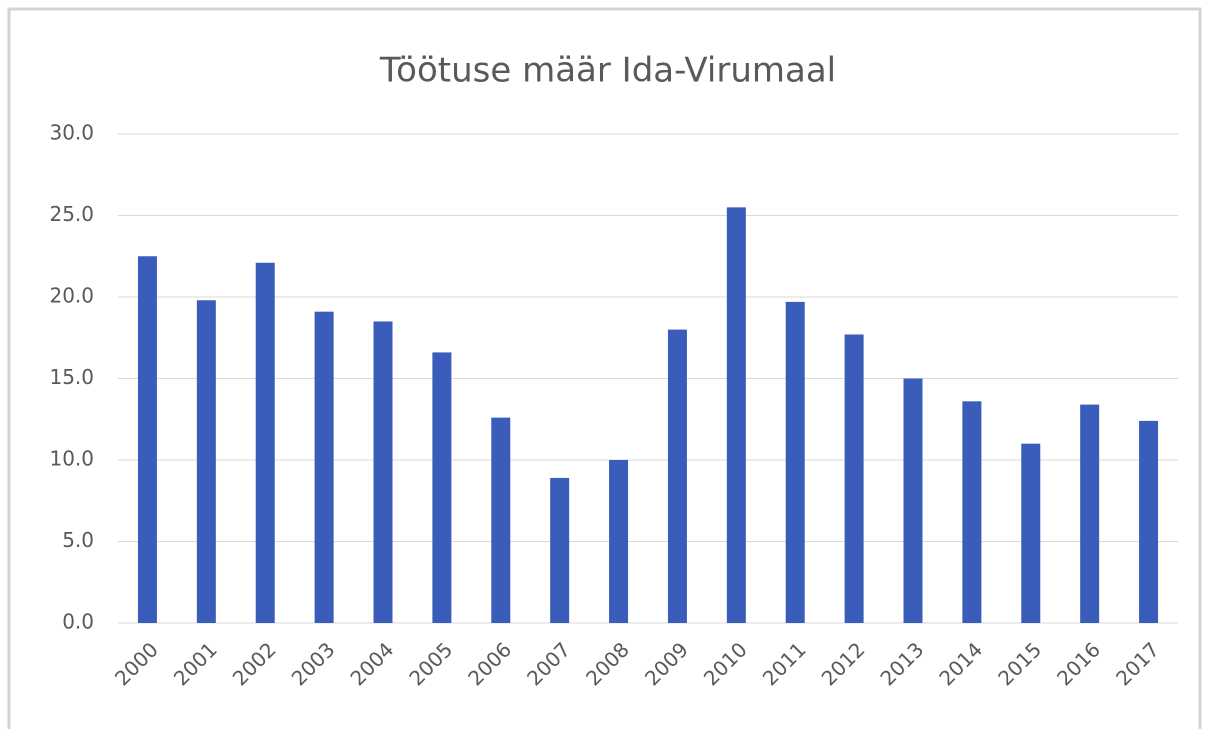  I want to click on y-tick-label: 30.0, so click(71, 133).